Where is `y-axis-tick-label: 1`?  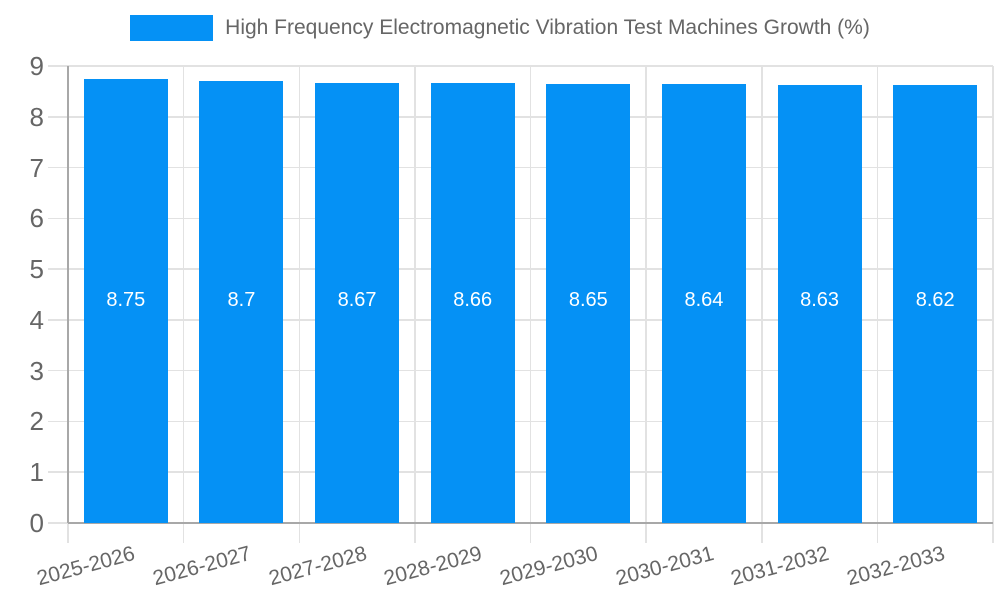
y-axis-tick-label: 1 is located at coordinates (36, 472).